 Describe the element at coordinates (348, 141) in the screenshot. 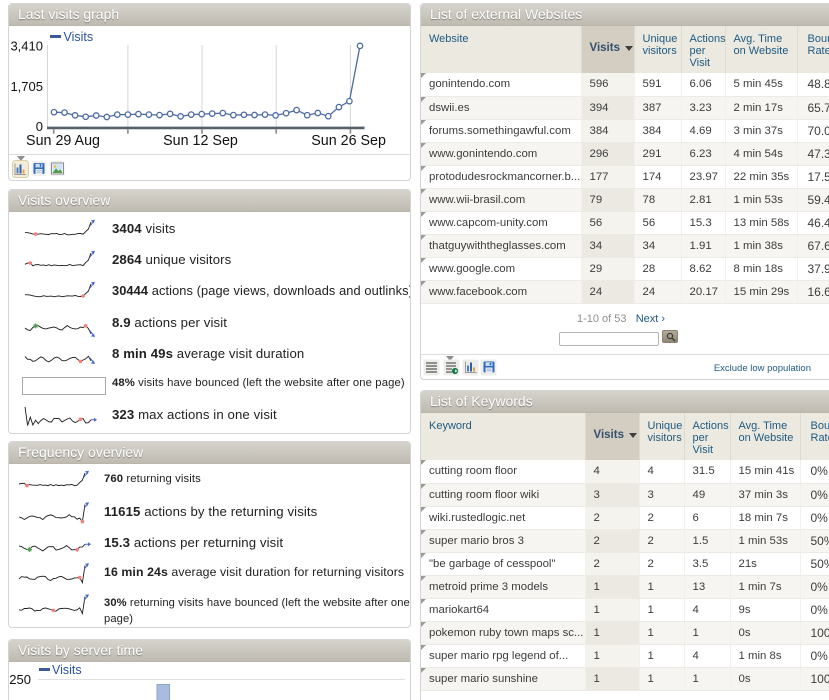

I see `svg-text: Sun 26 Sep` at that location.